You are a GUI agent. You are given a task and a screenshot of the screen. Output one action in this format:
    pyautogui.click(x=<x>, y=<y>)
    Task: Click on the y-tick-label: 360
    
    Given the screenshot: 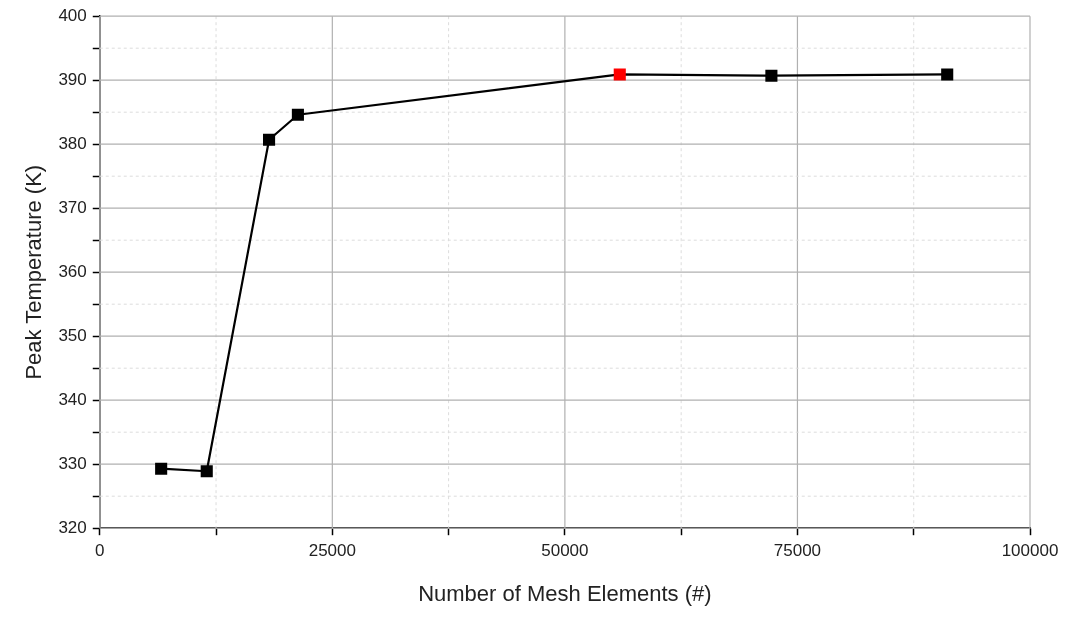 What is the action you would take?
    pyautogui.click(x=72, y=271)
    